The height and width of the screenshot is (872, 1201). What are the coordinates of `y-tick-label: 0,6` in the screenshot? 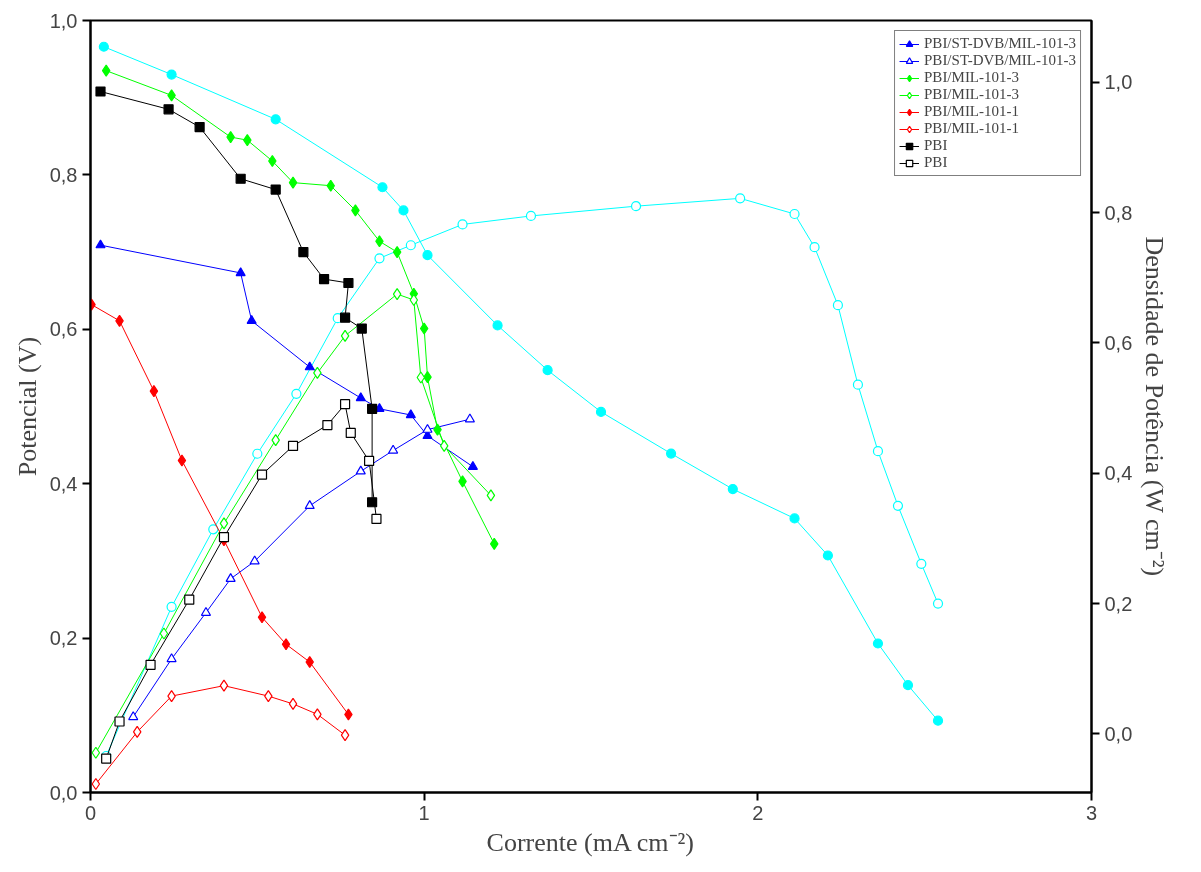 It's located at (63, 329).